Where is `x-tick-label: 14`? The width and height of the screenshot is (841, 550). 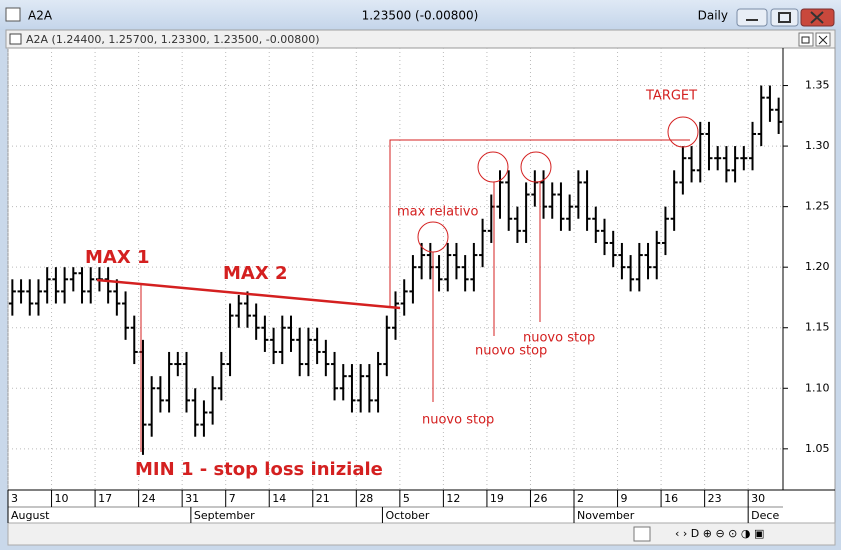 x-tick-label: 14 is located at coordinates (279, 498).